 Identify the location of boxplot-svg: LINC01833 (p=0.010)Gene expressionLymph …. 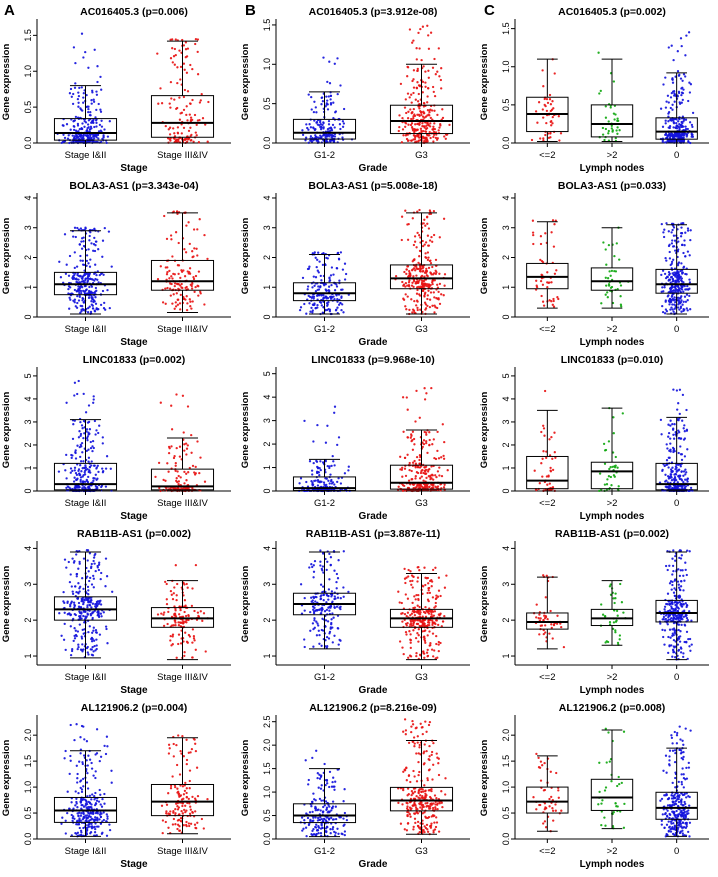
(597, 437).